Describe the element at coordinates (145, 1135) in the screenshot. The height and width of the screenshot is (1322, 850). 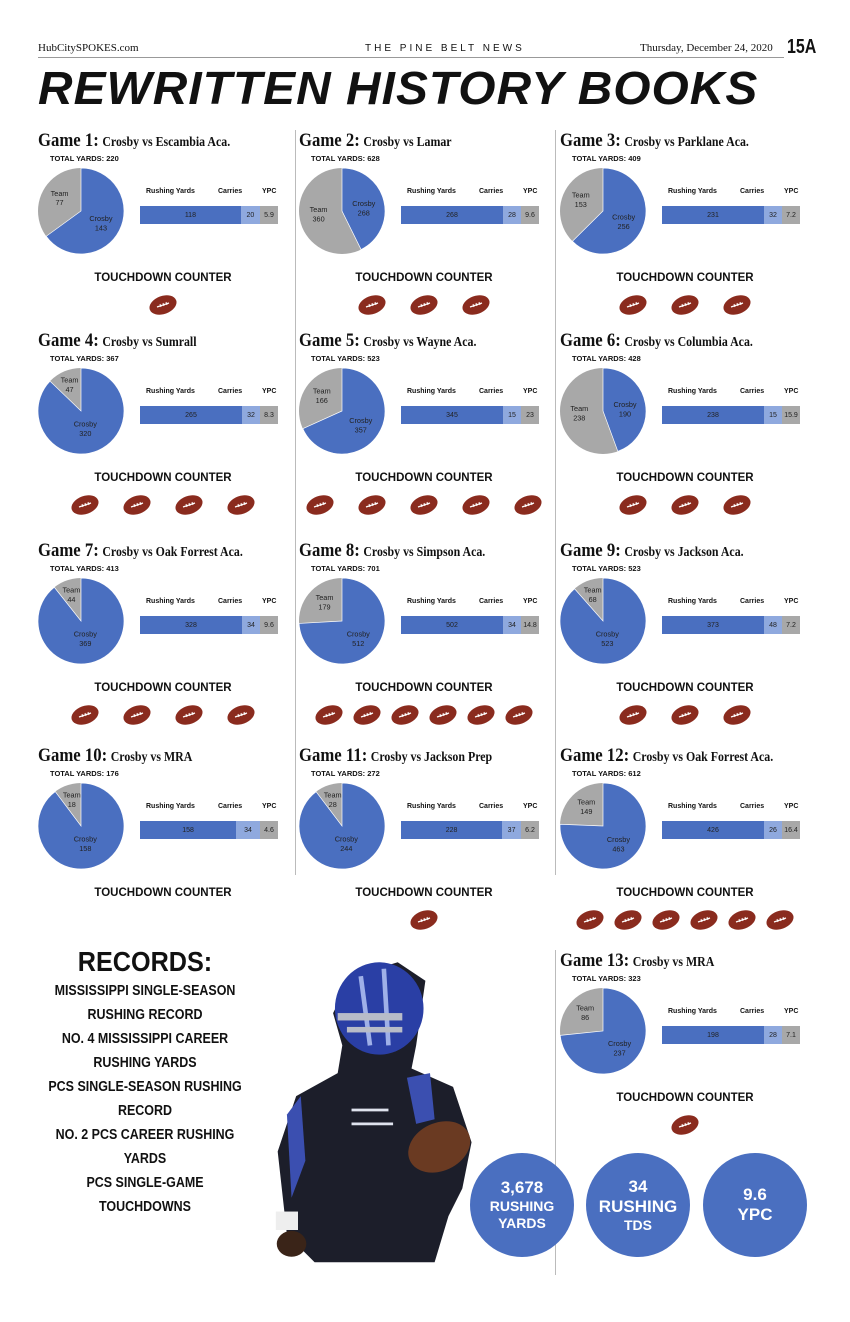
I see `record-item: NO. 2 PCS CAREER RUSHING` at that location.